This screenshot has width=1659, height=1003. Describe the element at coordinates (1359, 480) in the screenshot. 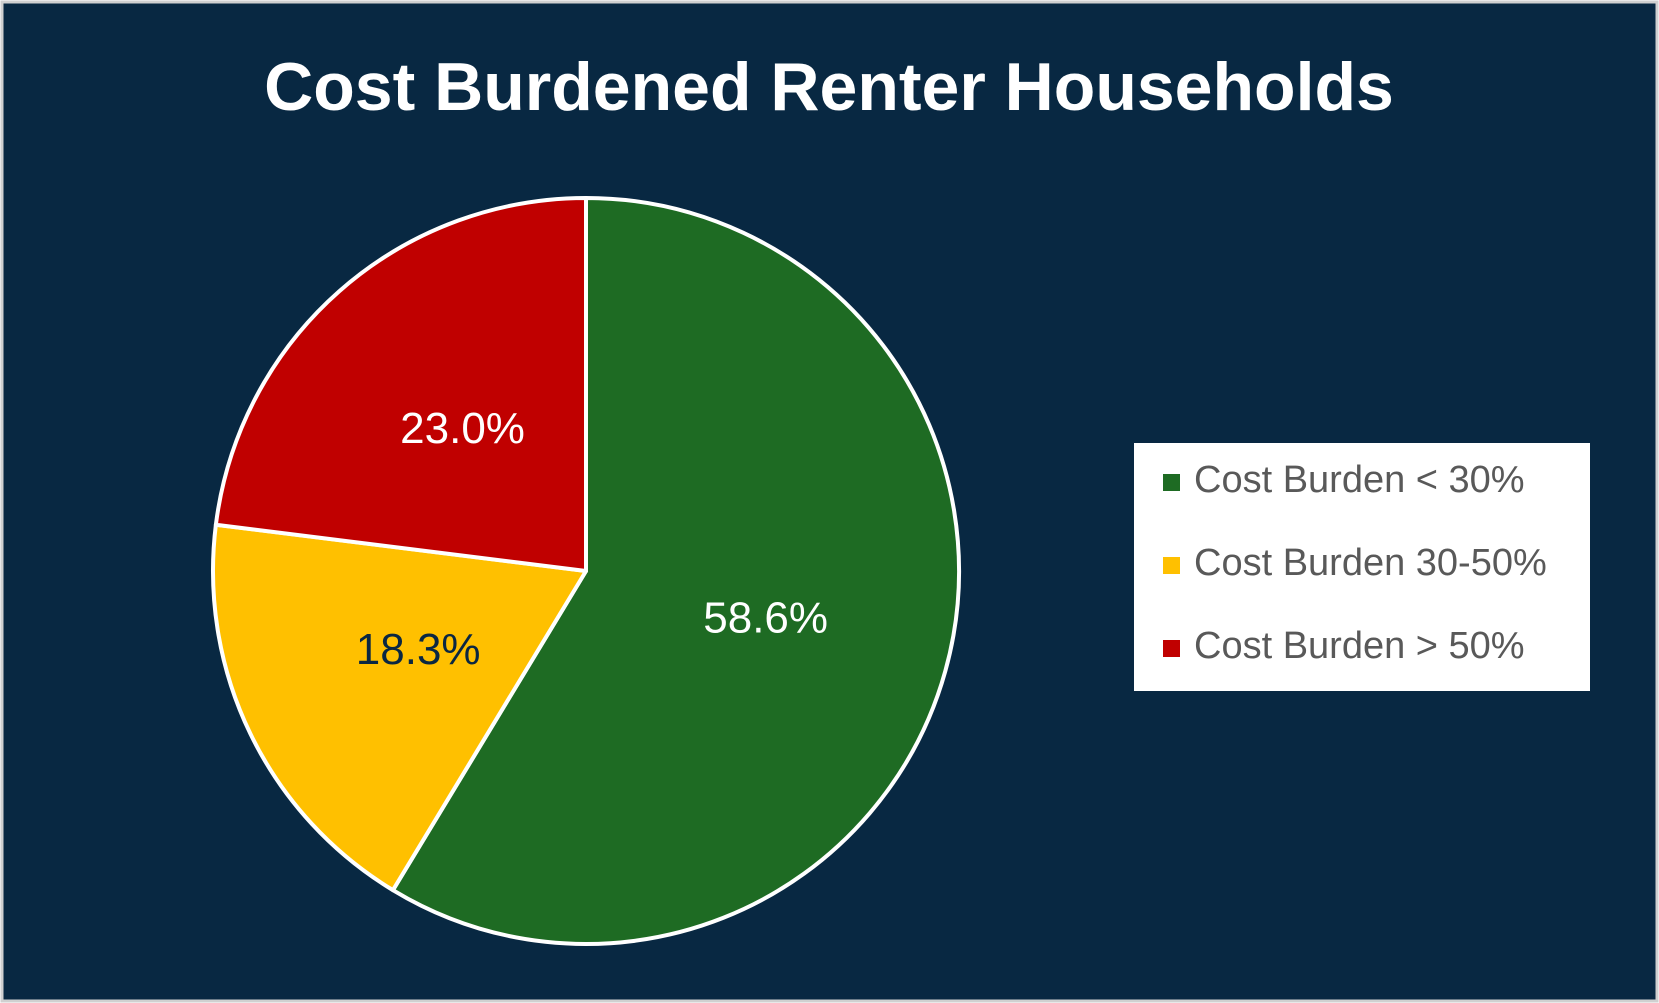

I see `legend-label: Cost Burden < 30%` at that location.